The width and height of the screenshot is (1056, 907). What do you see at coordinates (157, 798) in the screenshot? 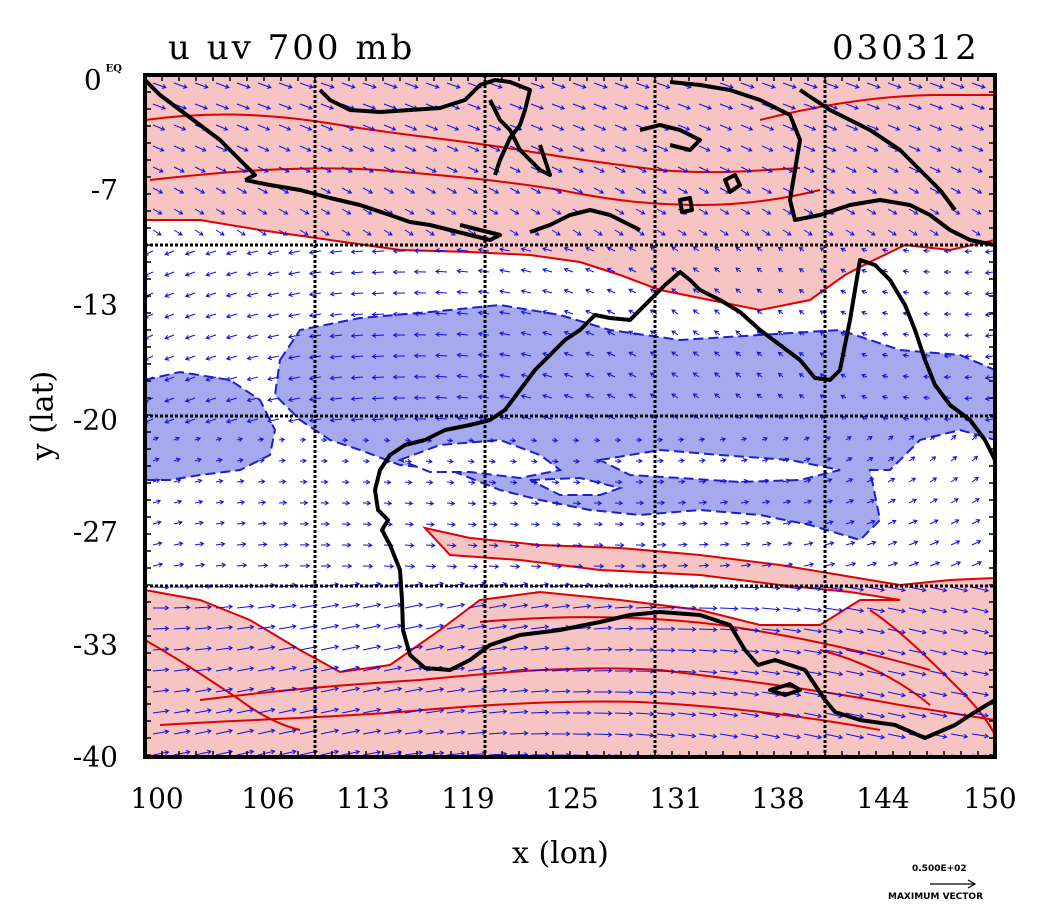
I see `x-tick-label-0: 100` at bounding box center [157, 798].